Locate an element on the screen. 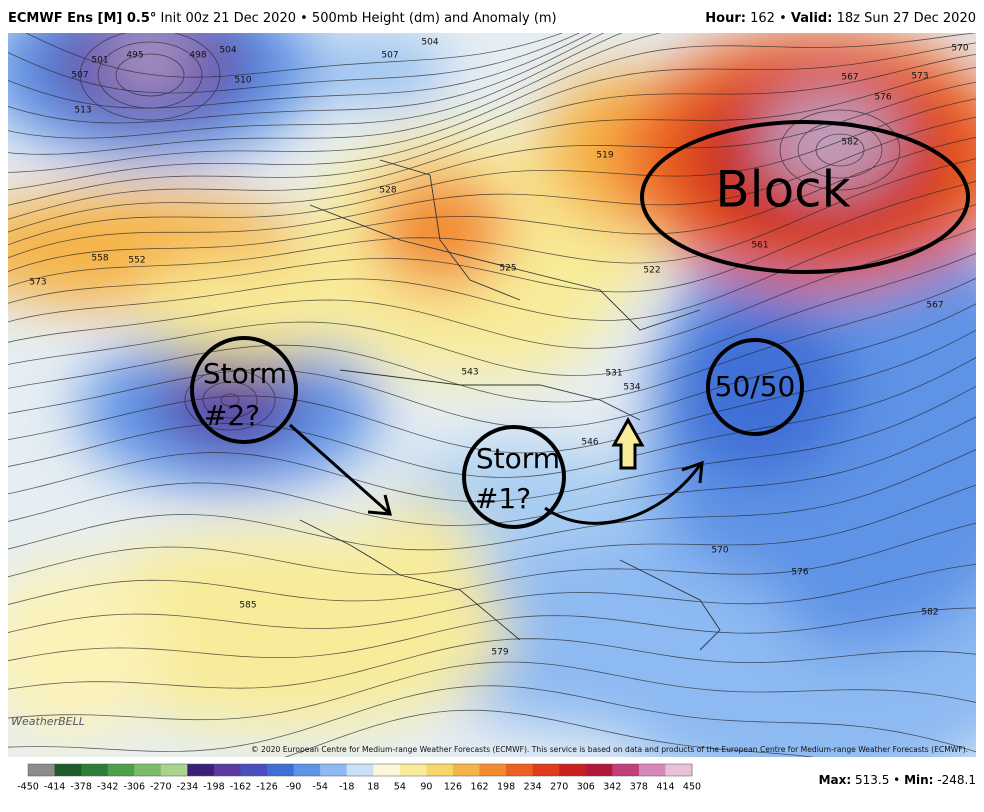 Image resolution: width=984 pixels, height=812 pixels. storm2-arrow is located at coordinates (340, 469).